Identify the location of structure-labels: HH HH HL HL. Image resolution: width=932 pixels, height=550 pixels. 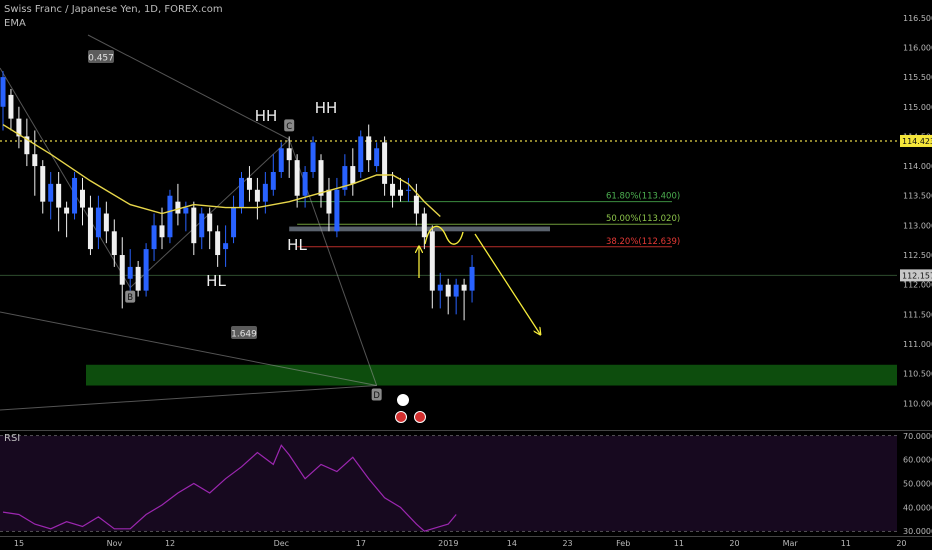
(316, 261).